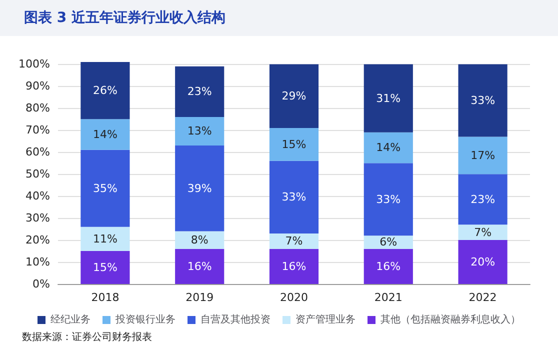 This screenshot has height=351, width=558. What do you see at coordinates (235, 320) in the screenshot?
I see `legend-label: 自营及其他投资` at bounding box center [235, 320].